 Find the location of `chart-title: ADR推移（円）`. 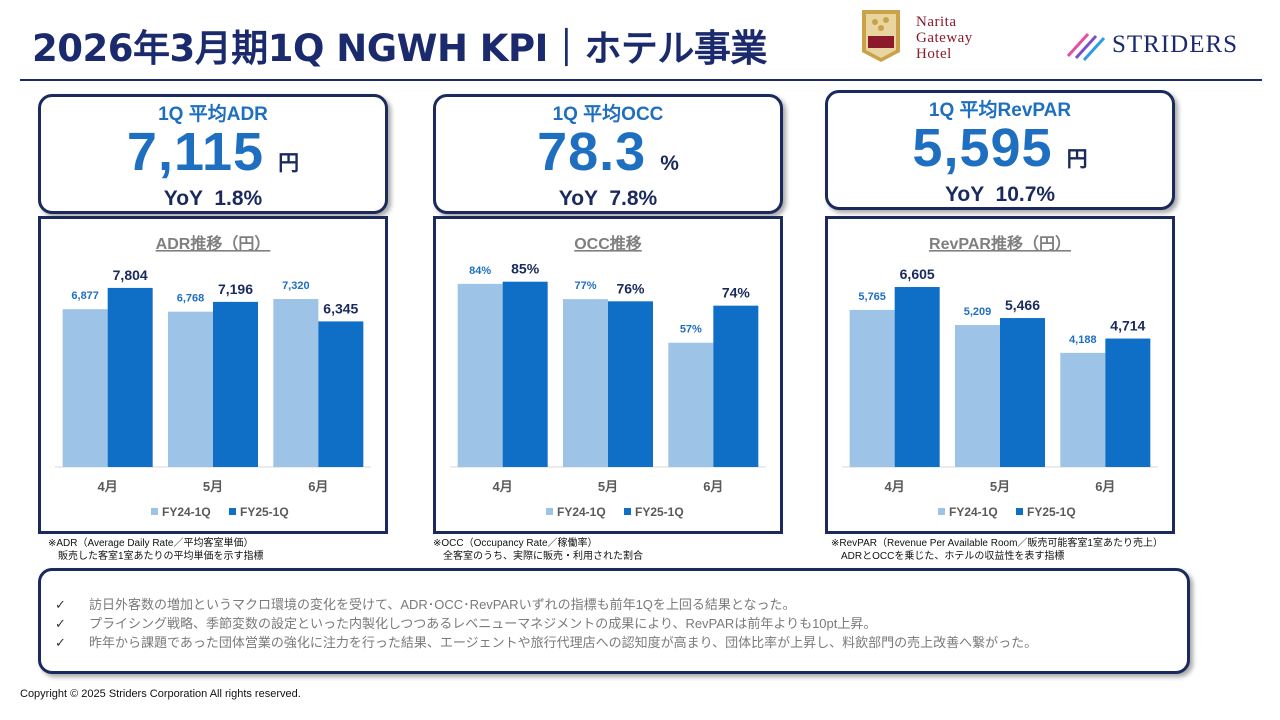

chart-title: ADR推移（円） is located at coordinates (213, 243).